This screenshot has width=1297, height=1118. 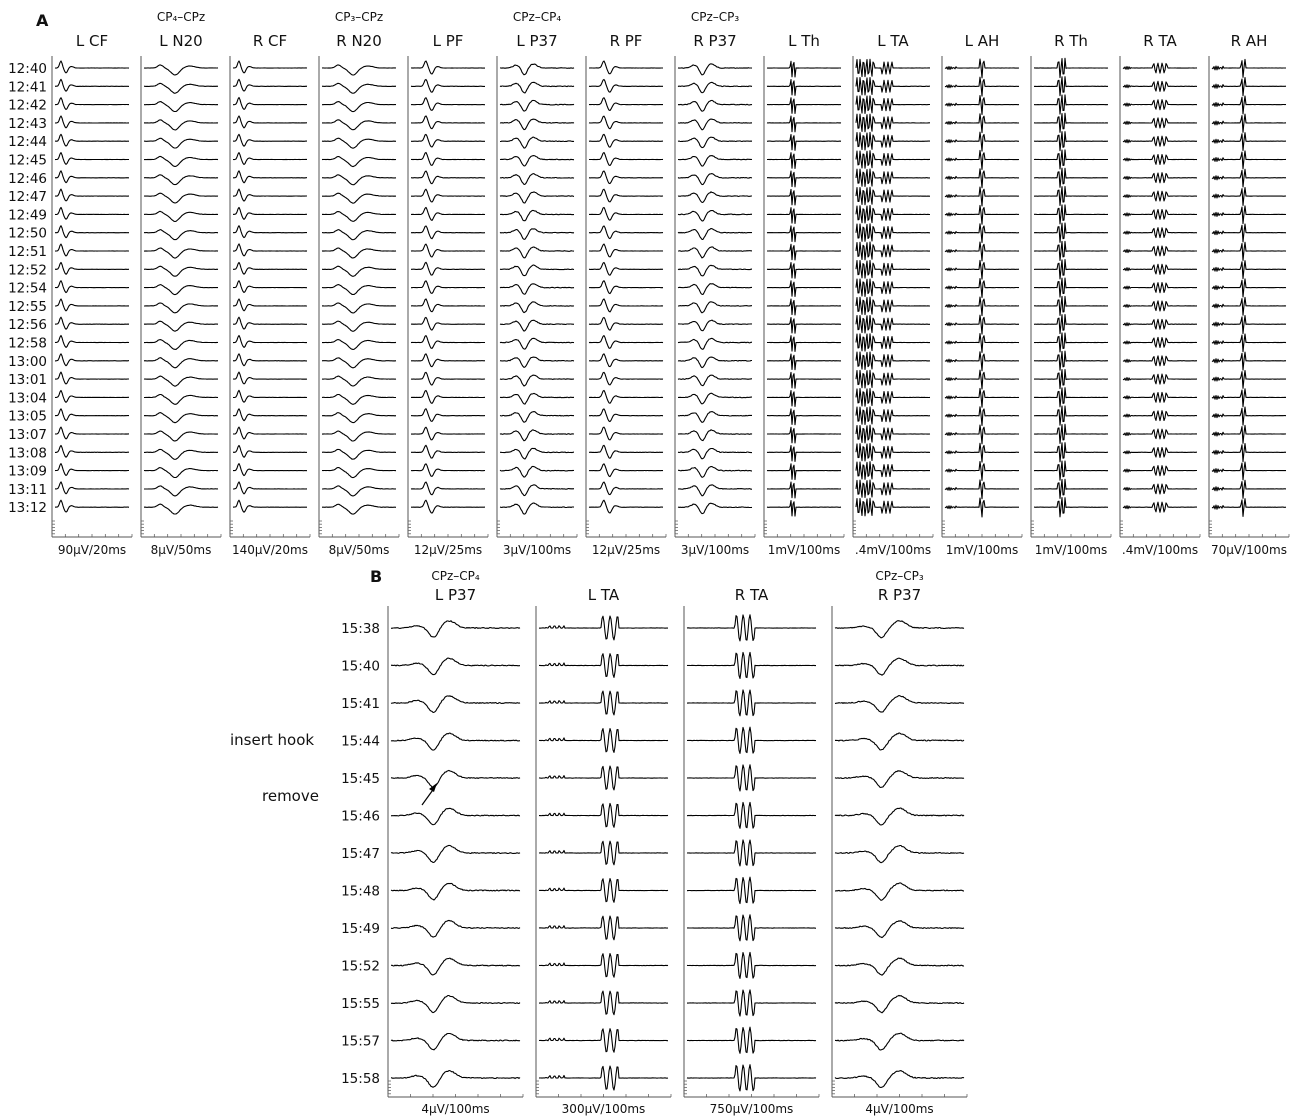 What do you see at coordinates (1160, 41) in the screenshot?
I see `column-title: R TA` at bounding box center [1160, 41].